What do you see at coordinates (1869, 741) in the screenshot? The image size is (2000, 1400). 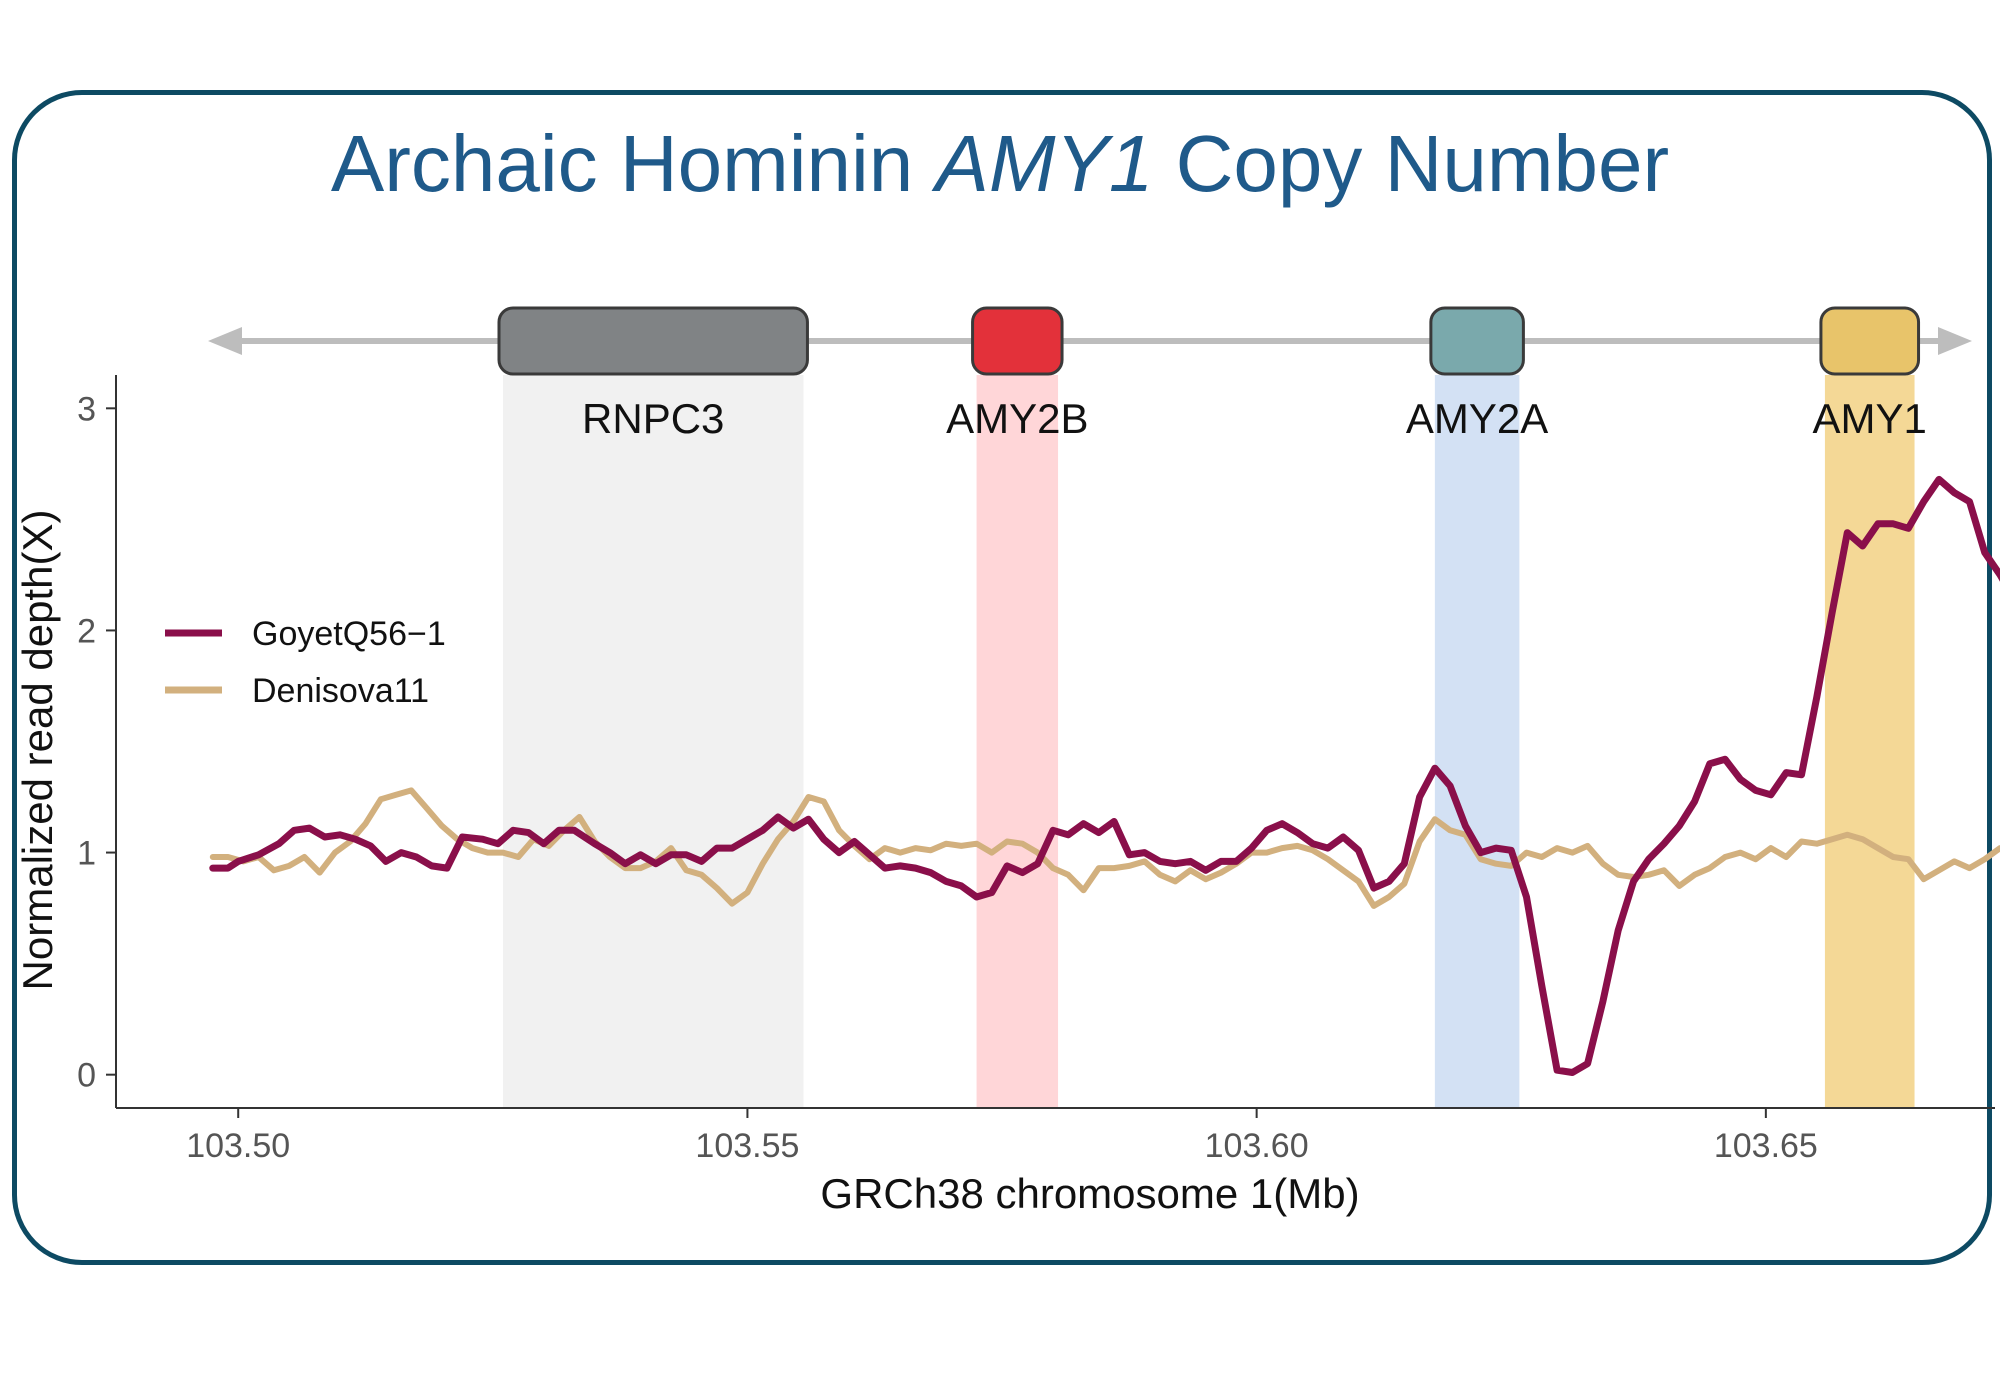 I see `gene-band-amy1` at bounding box center [1869, 741].